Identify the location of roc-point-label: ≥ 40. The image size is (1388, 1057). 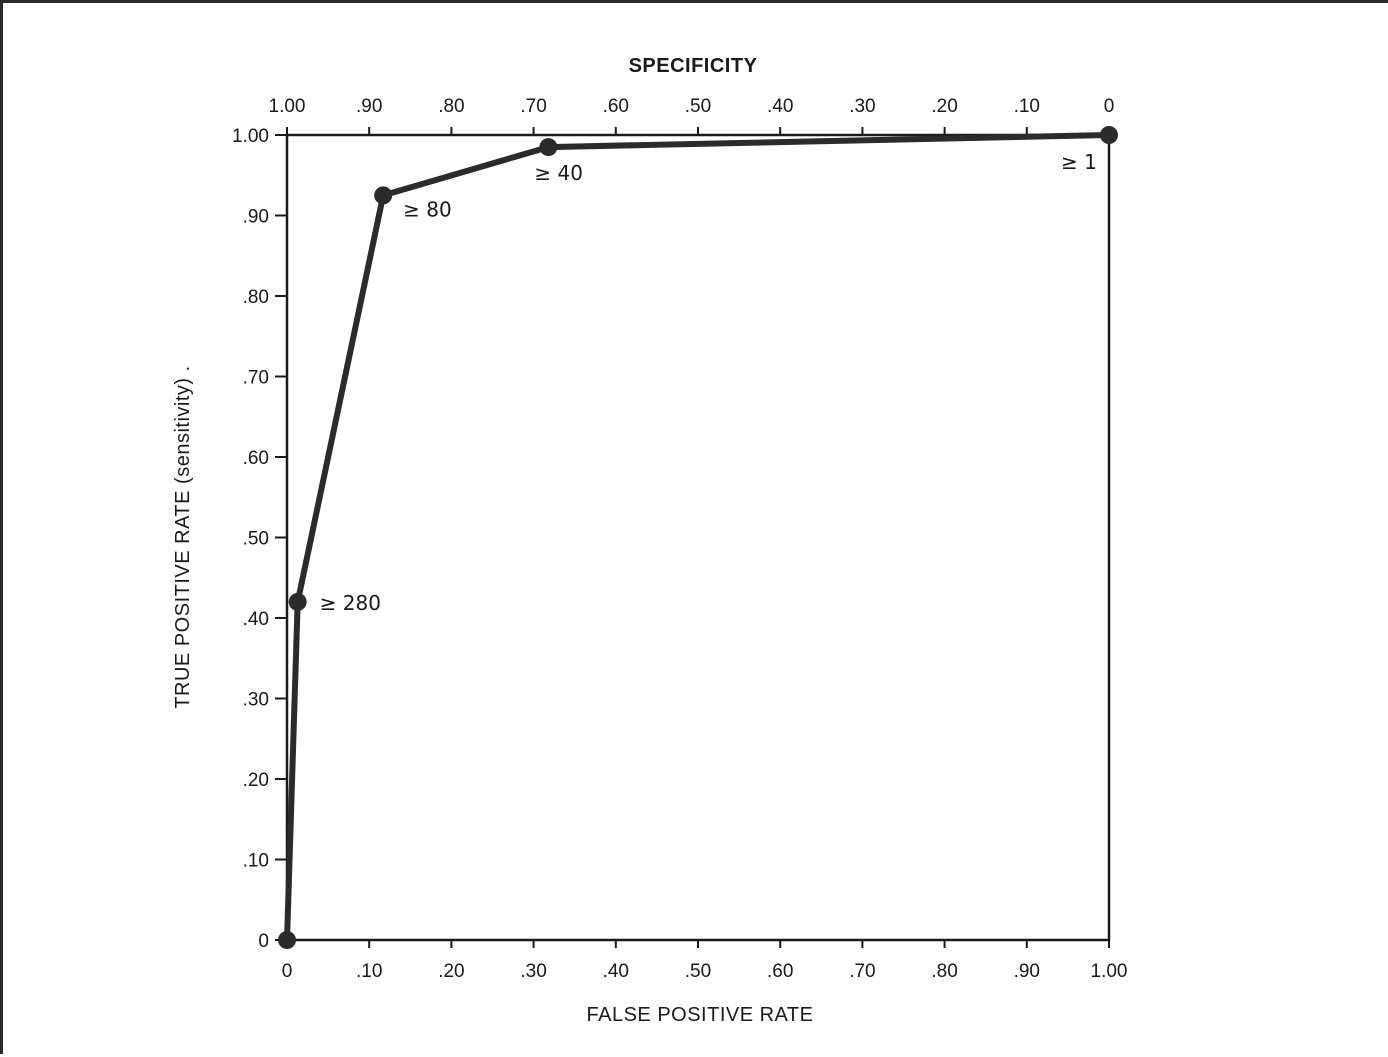
(558, 173).